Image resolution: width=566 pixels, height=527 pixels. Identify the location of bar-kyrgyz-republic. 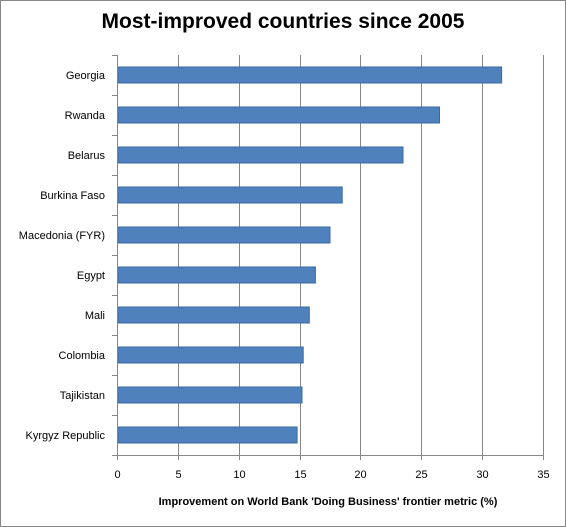
(207, 435).